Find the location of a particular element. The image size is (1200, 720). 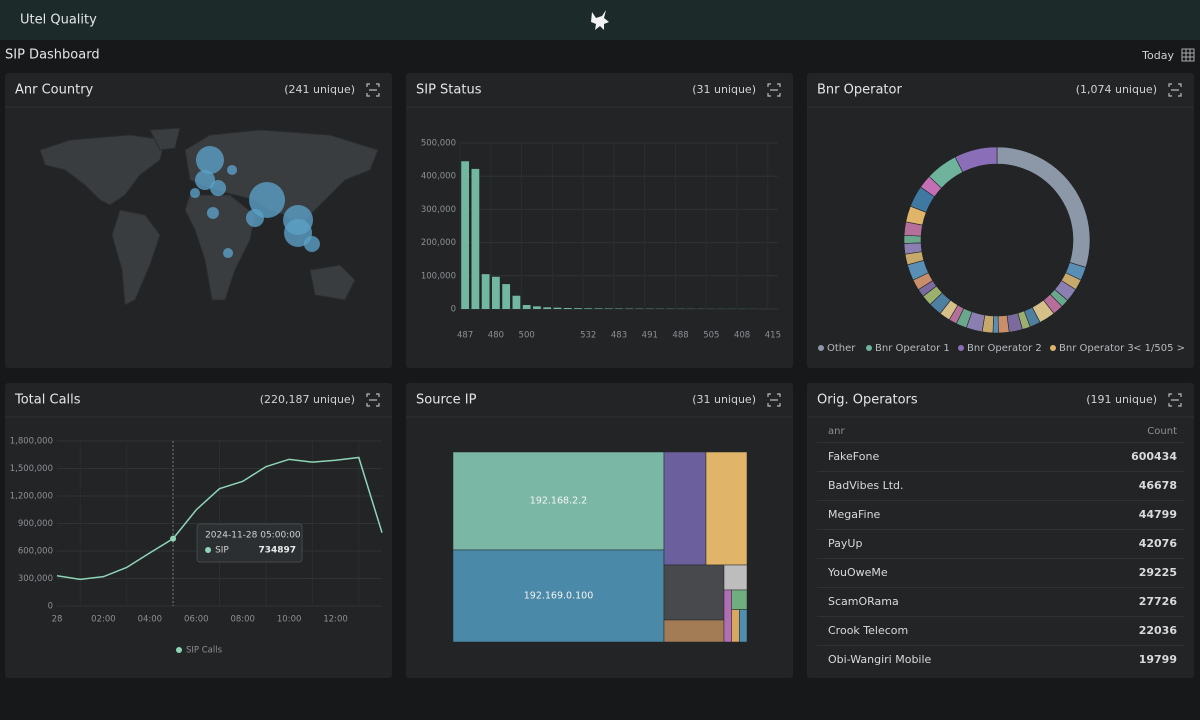

panel-subtitle: (241 unique) is located at coordinates (319, 89).